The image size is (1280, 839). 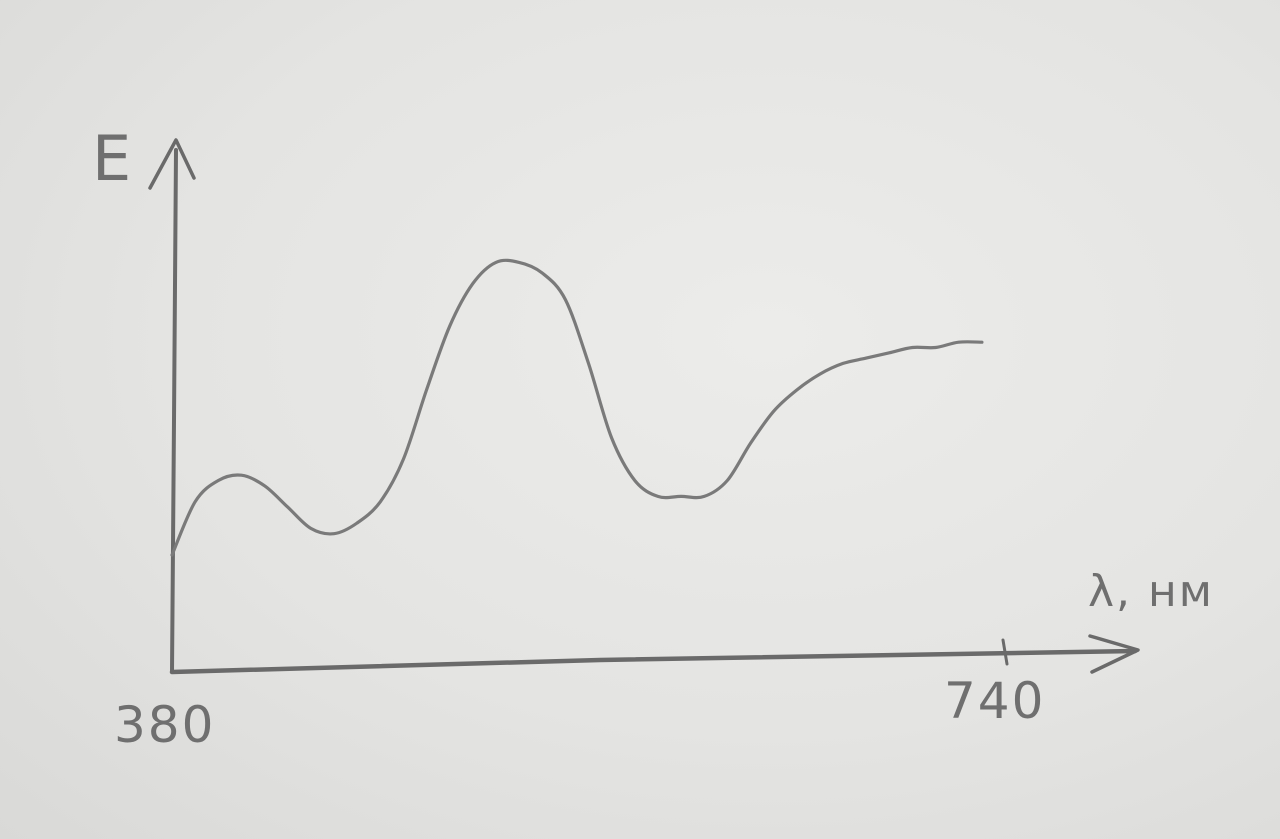 What do you see at coordinates (172, 164) in the screenshot?
I see `y-axis-arrow` at bounding box center [172, 164].